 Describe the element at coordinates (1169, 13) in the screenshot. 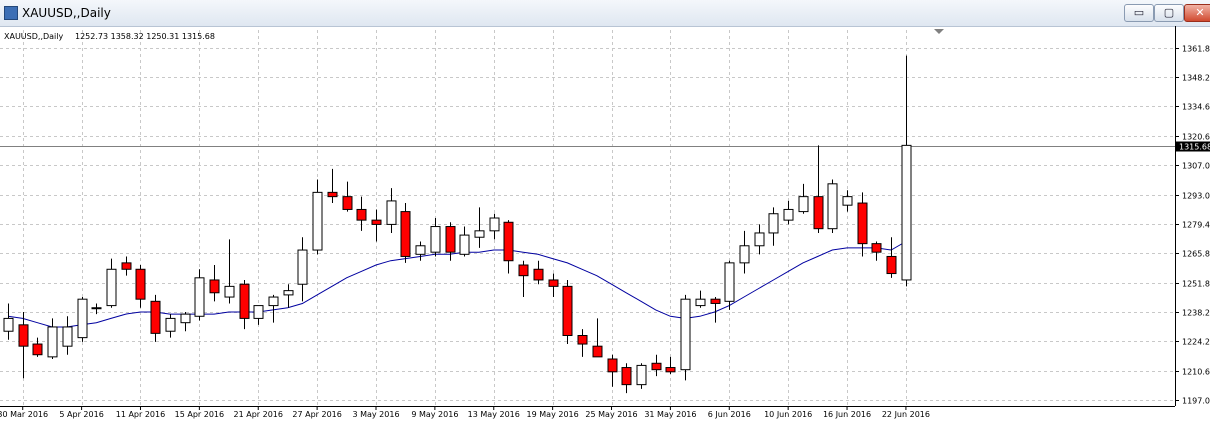

I see `maximize-button: ▢` at that location.